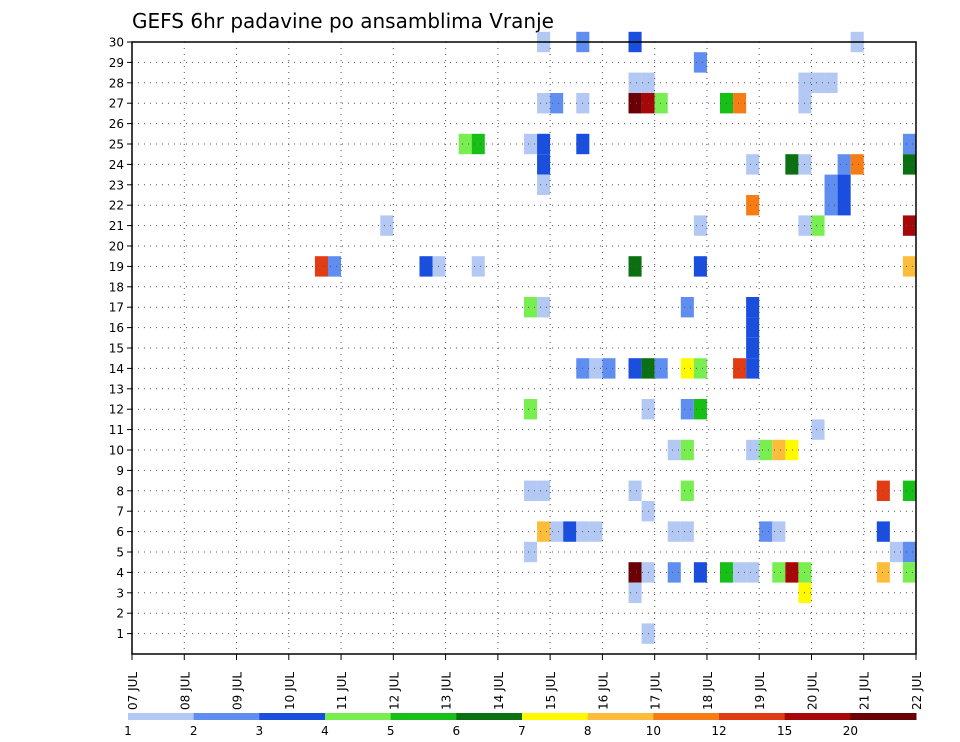  What do you see at coordinates (116, 267) in the screenshot?
I see `y-tick-label: 19` at bounding box center [116, 267].